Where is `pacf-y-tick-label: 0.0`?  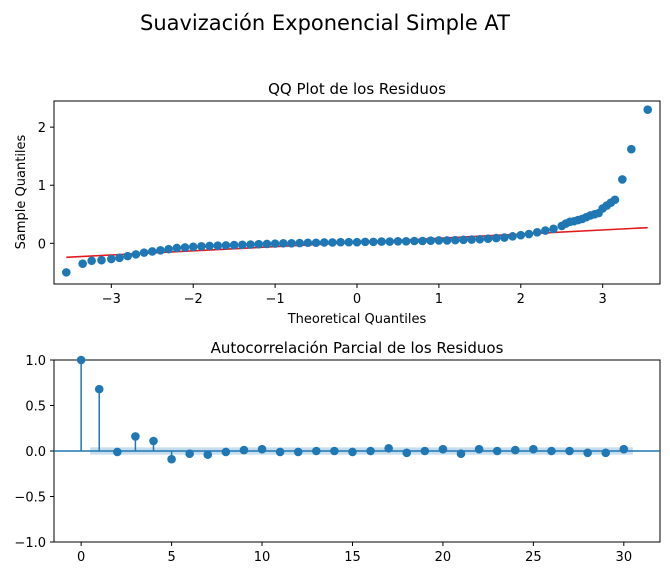 pacf-y-tick-label: 0.0 is located at coordinates (35, 452).